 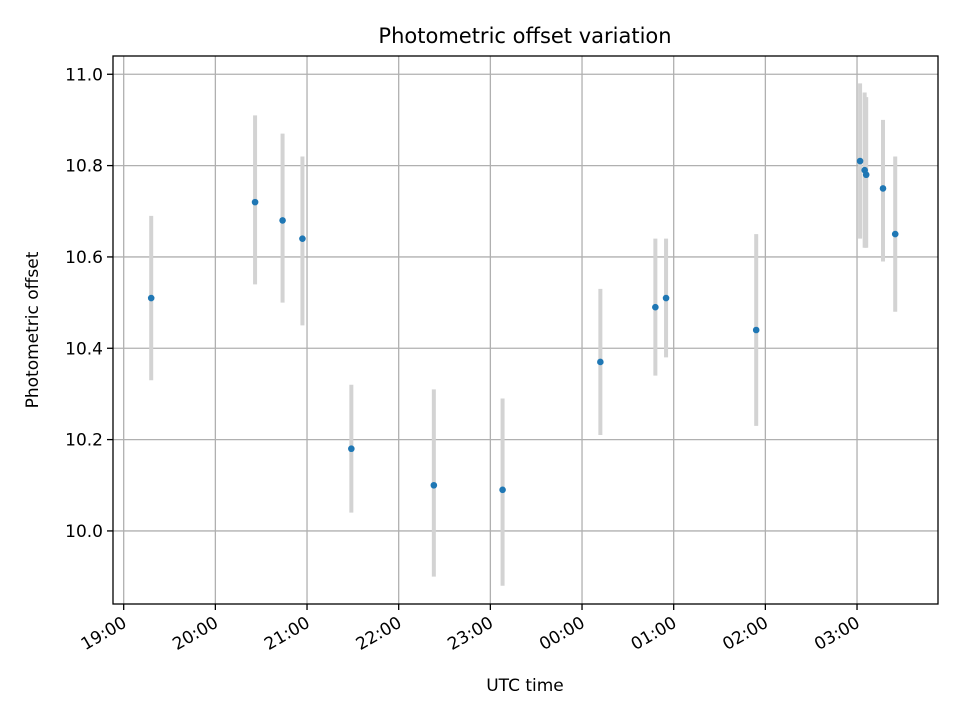 I want to click on y-tick-label: 10.6, so click(x=84, y=258).